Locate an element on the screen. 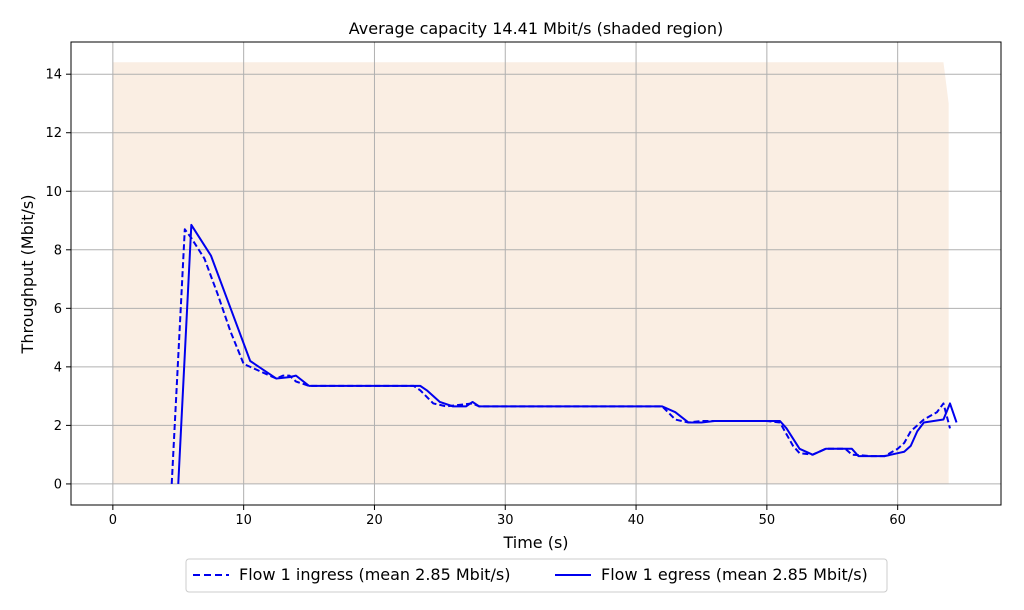 Image resolution: width=1024 pixels, height=610 pixels. y-tick-label: 12 is located at coordinates (53, 133).